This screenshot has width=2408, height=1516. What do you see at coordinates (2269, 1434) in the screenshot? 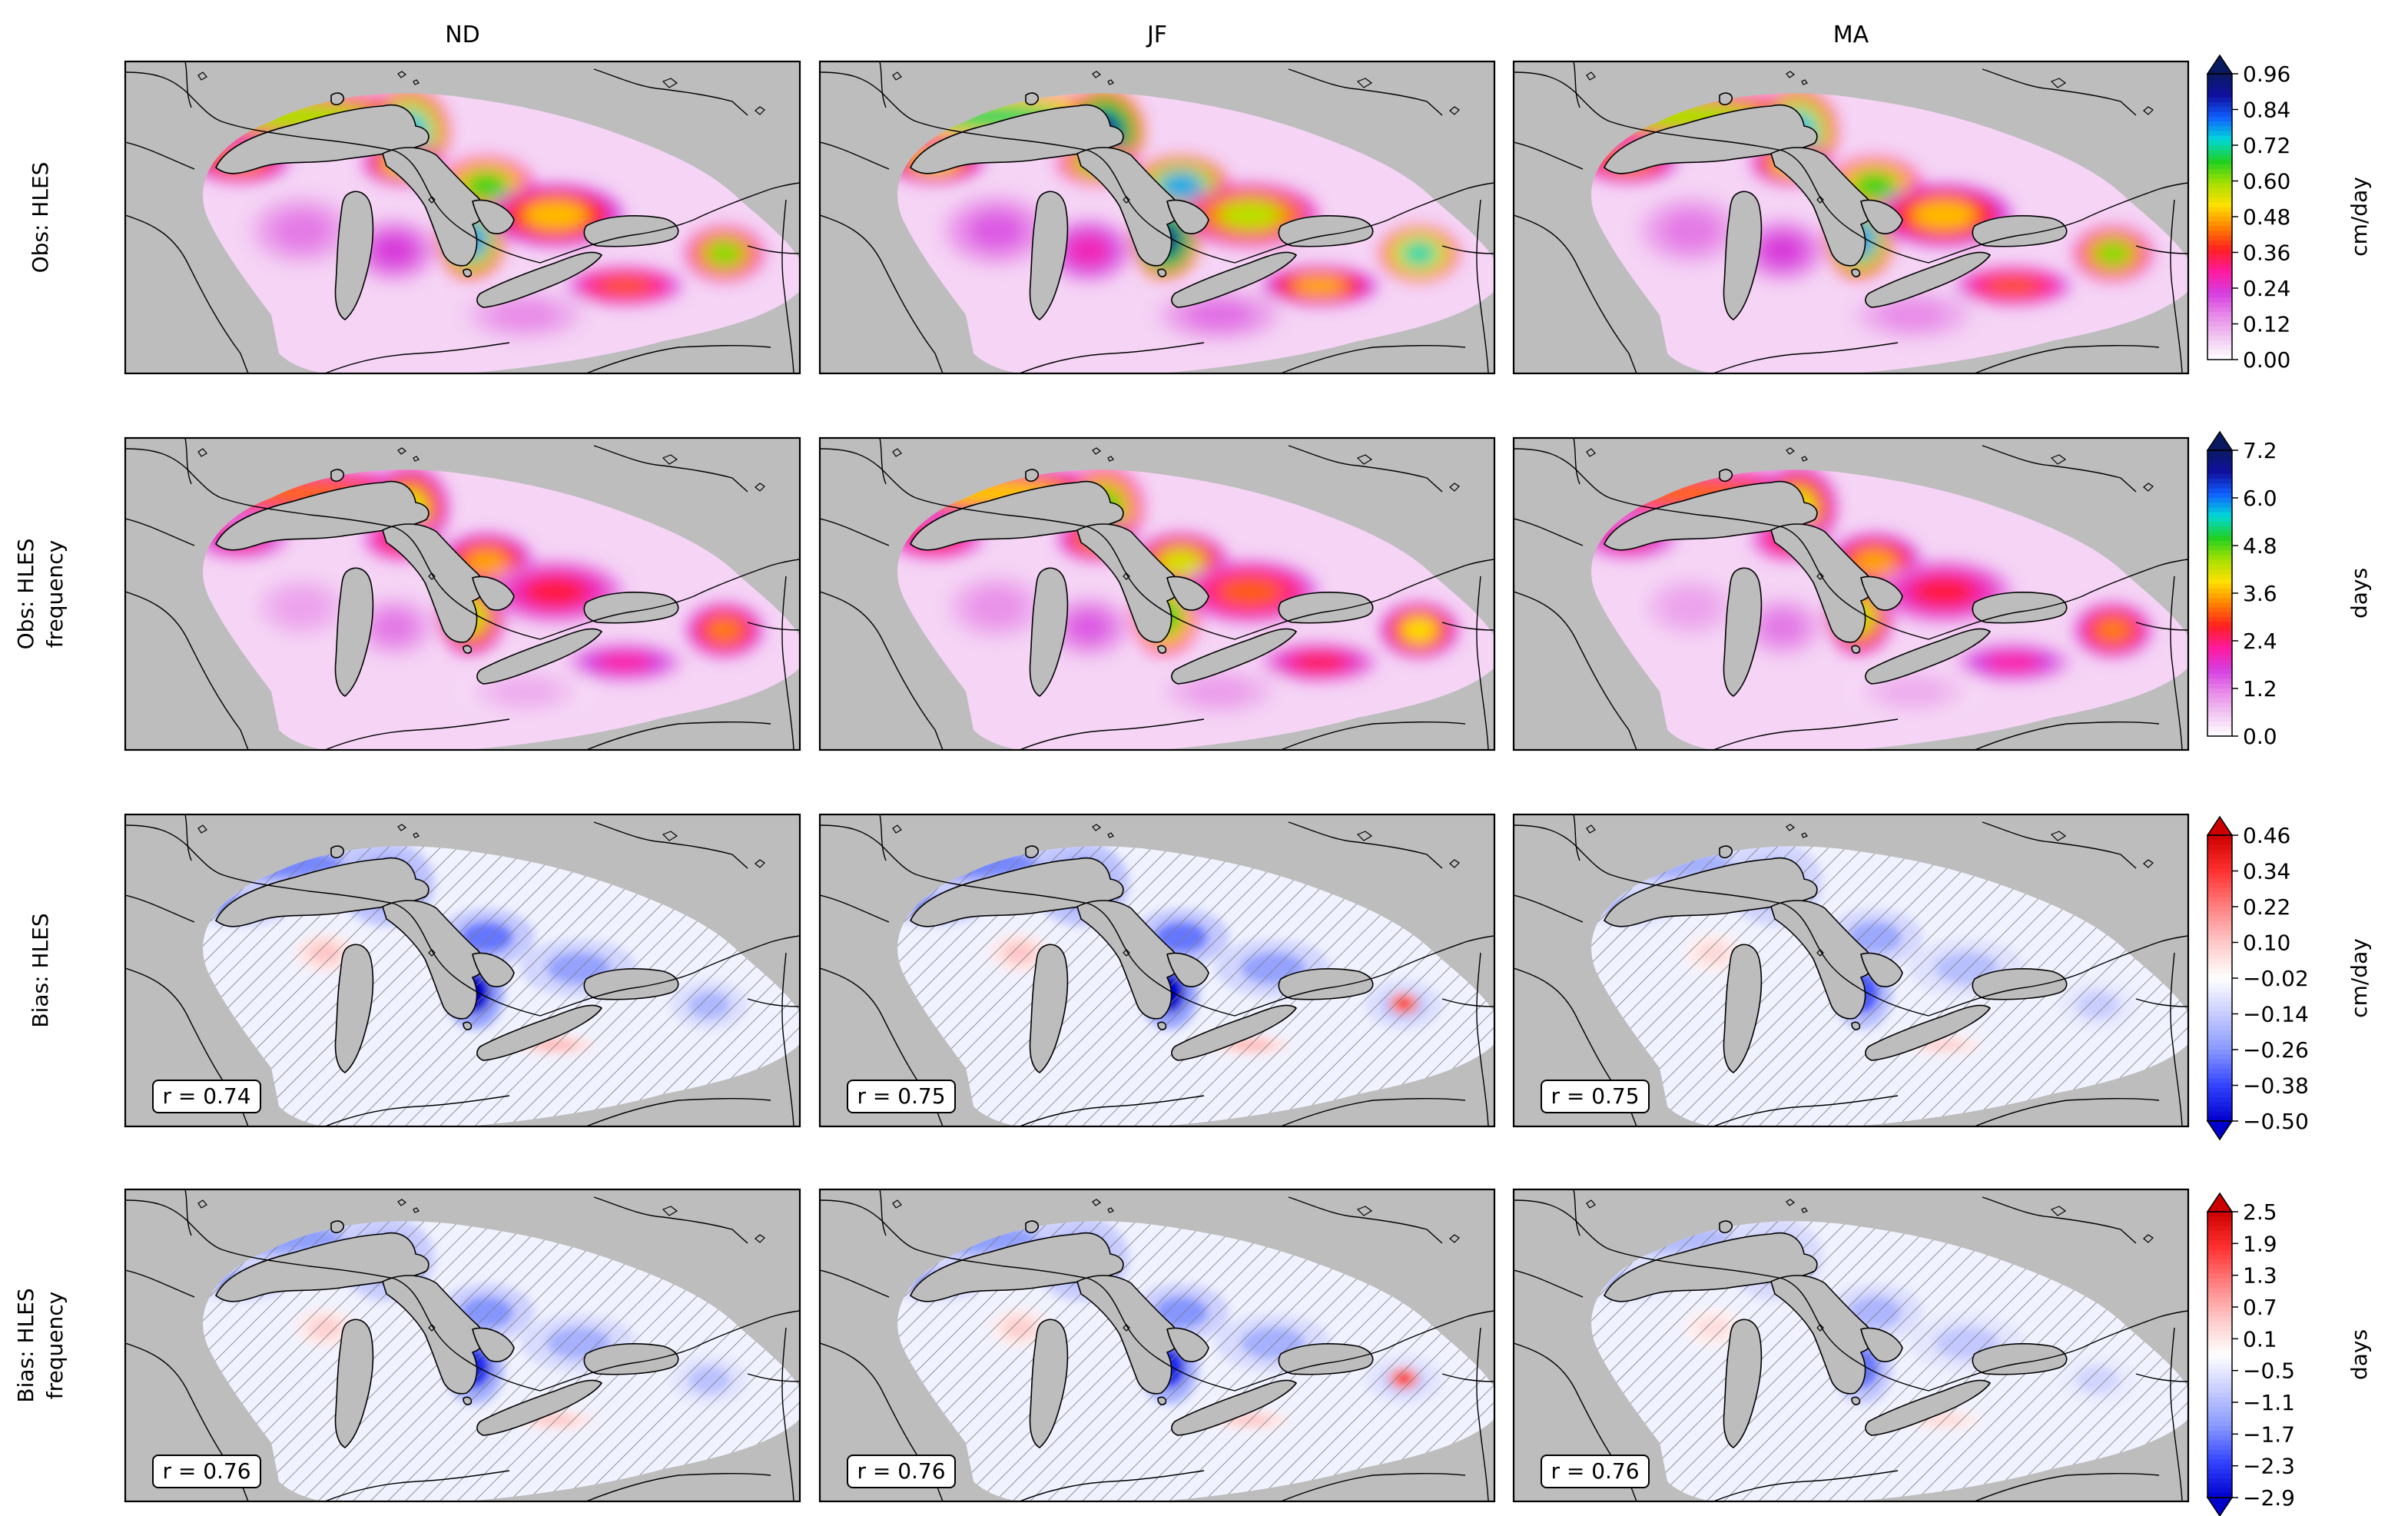
I see `colorbar-tick-label: −1.7` at bounding box center [2269, 1434].